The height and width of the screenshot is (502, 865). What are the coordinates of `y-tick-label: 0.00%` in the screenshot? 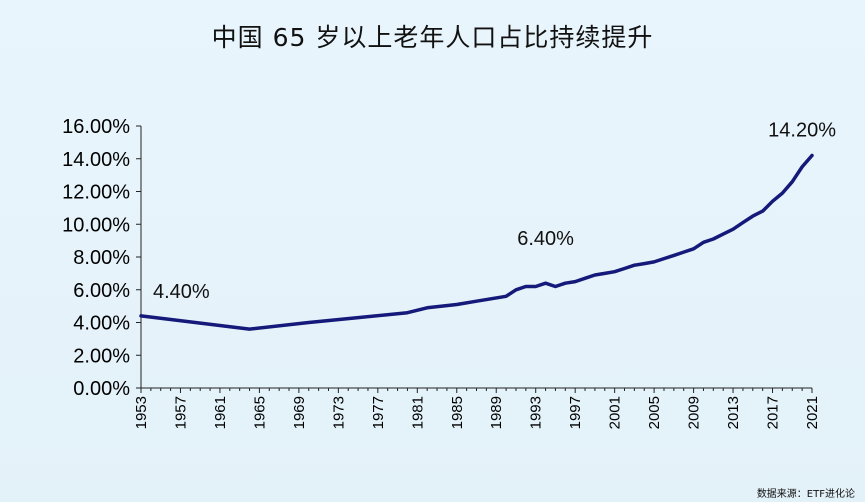 It's located at (101, 389).